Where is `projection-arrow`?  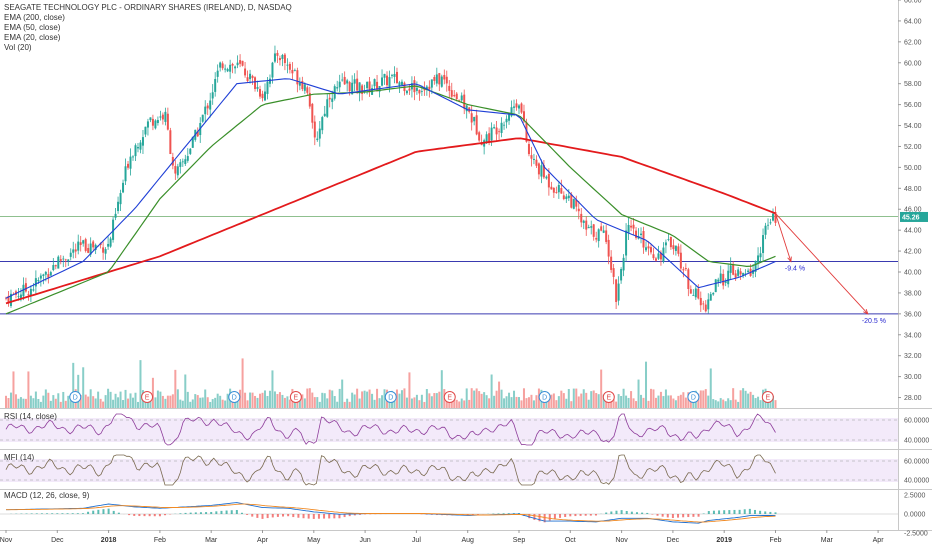
projection-arrow is located at coordinates (783, 237).